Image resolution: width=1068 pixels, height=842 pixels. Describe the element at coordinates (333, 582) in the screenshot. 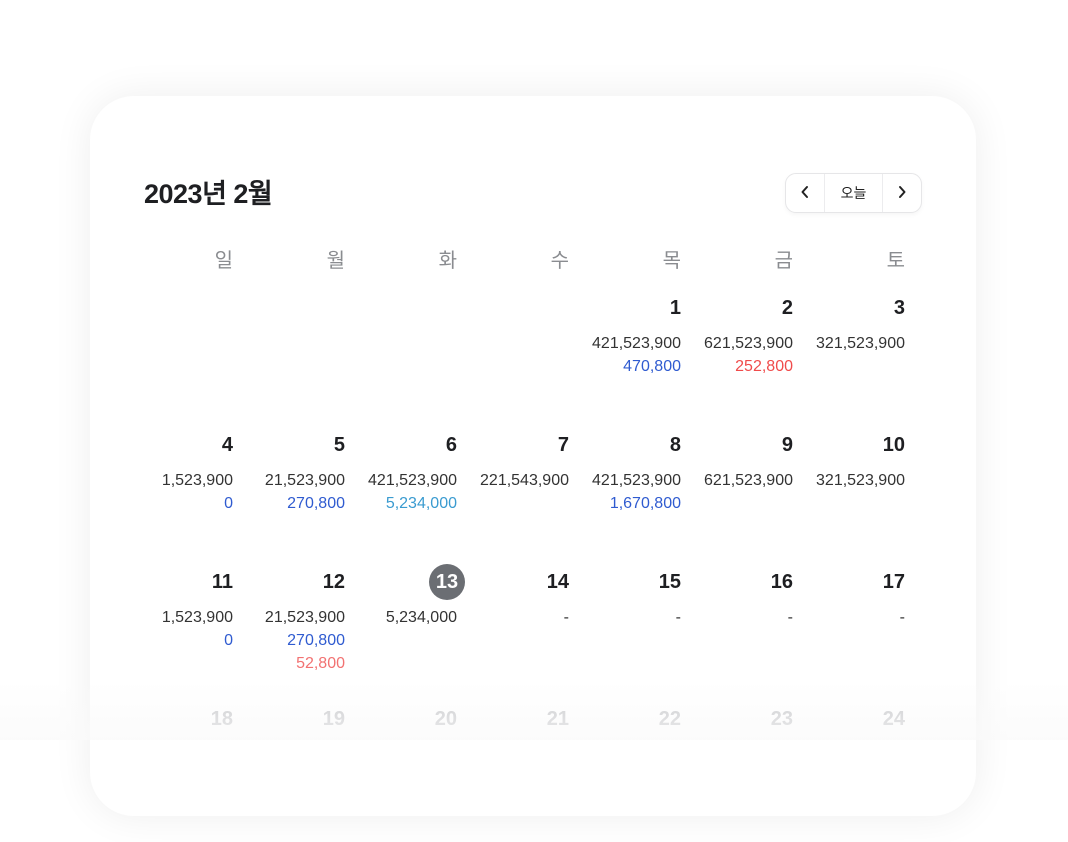

I see `day-number: 12` at that location.